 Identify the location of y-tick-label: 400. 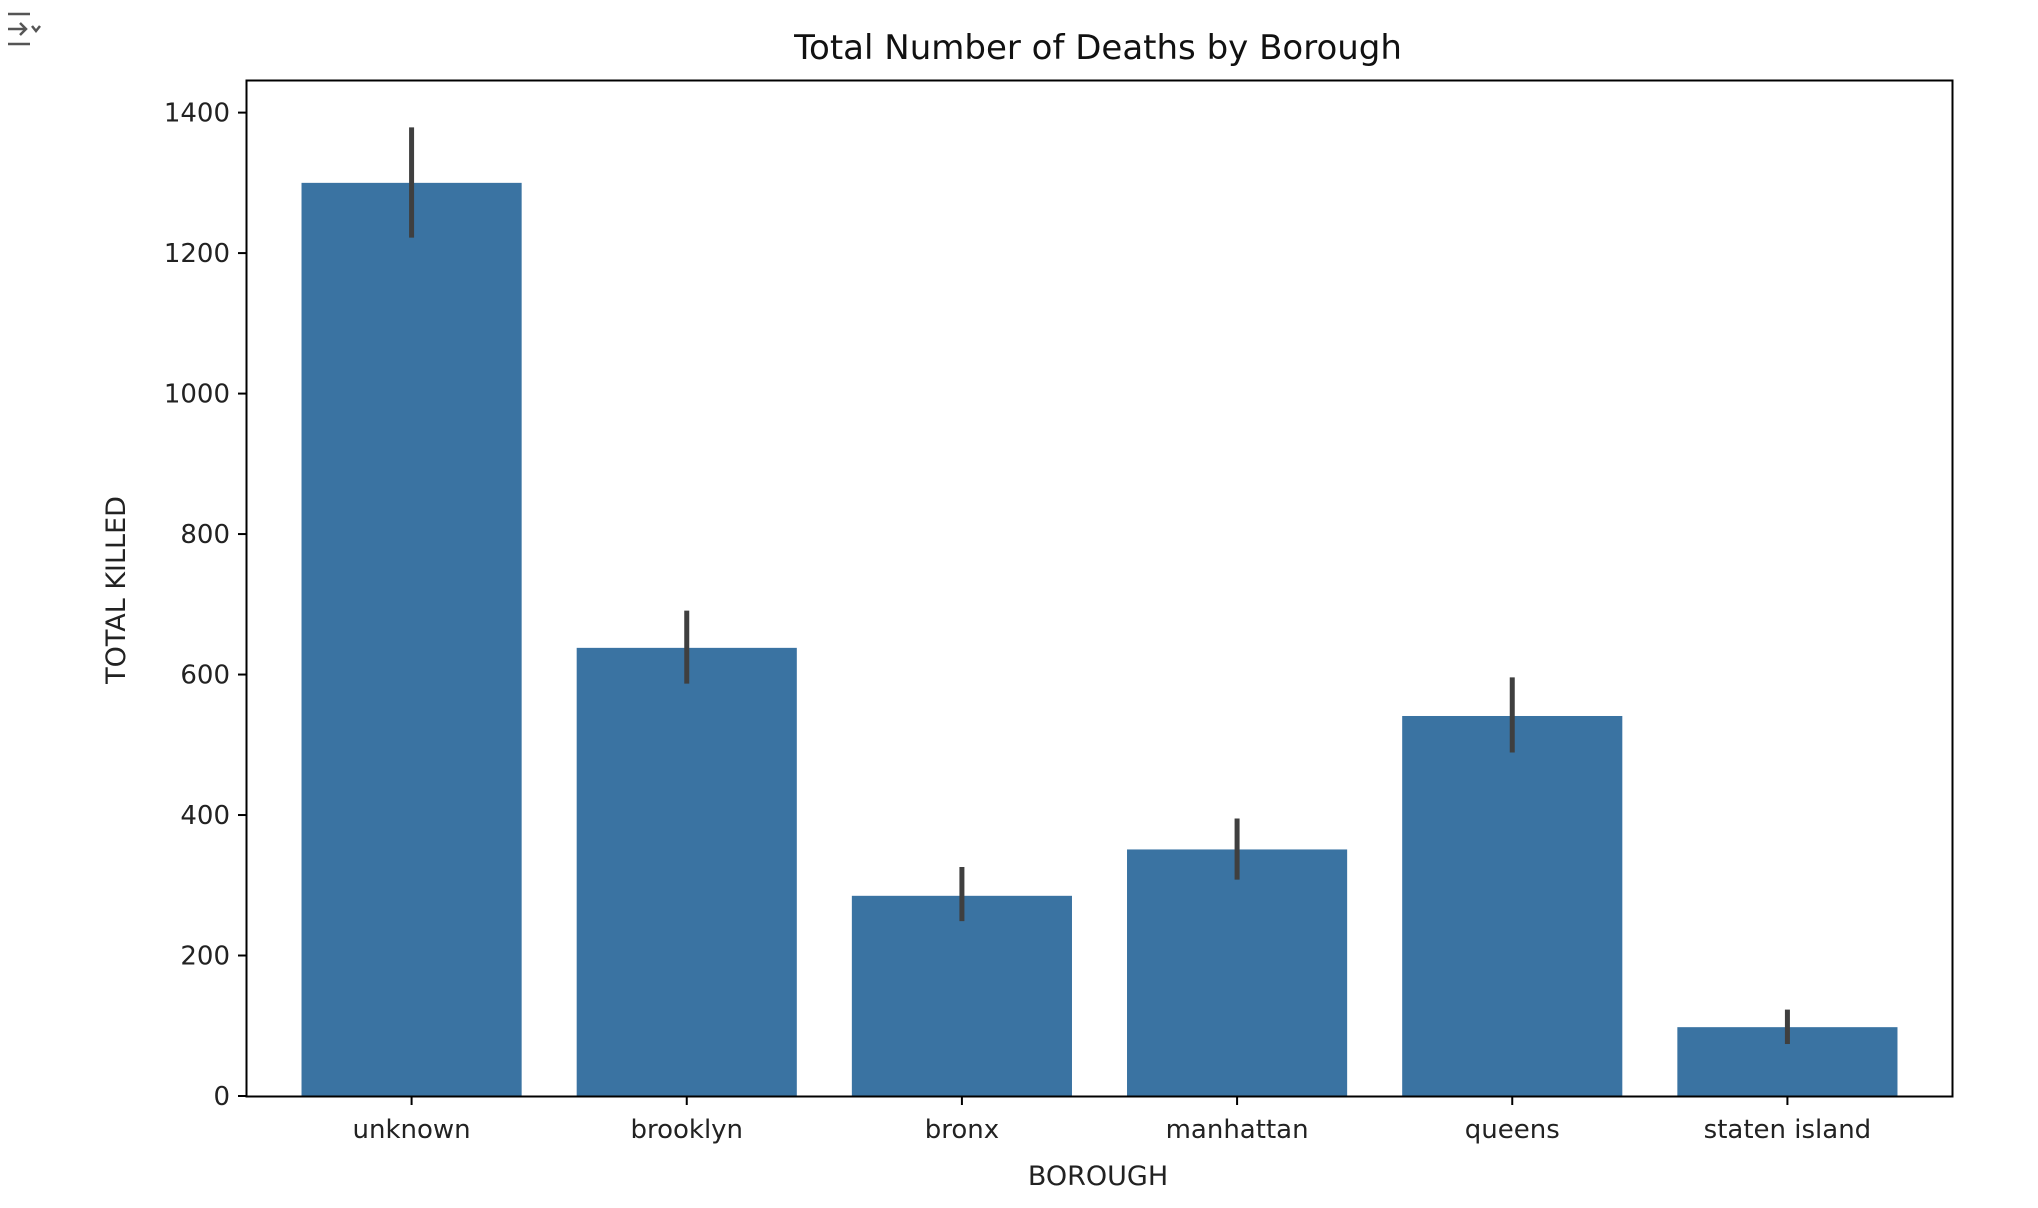
(205, 816).